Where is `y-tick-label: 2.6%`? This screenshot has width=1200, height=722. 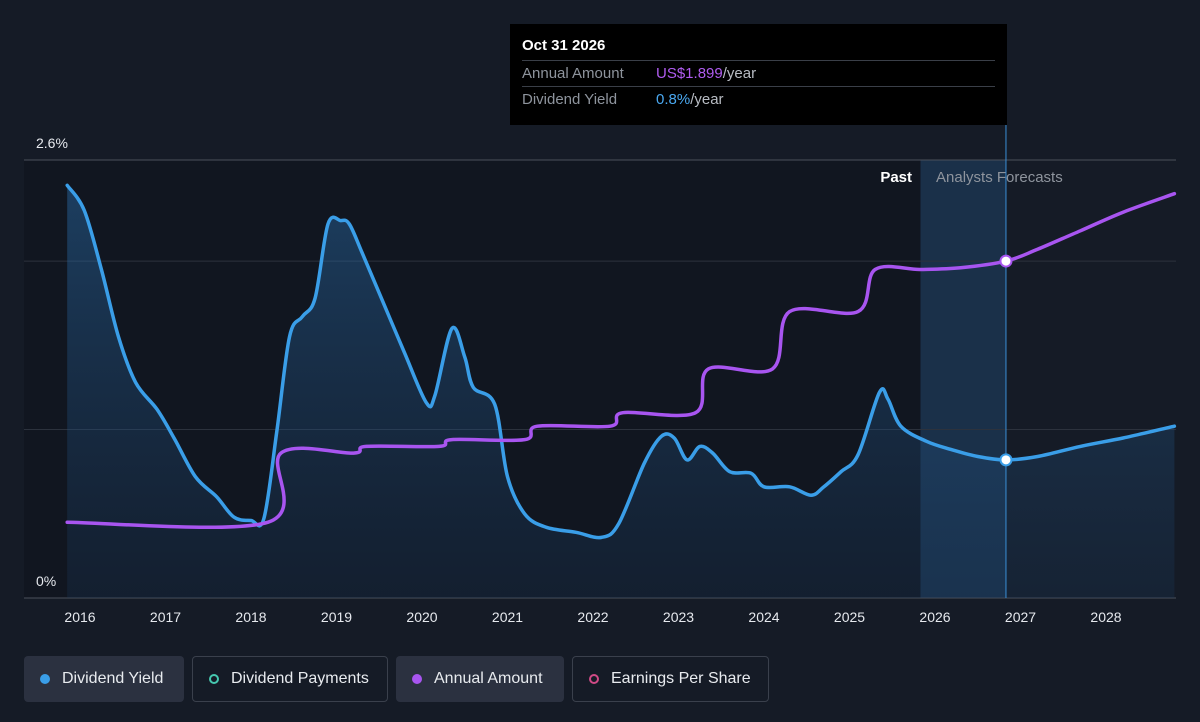 y-tick-label: 2.6% is located at coordinates (52, 143).